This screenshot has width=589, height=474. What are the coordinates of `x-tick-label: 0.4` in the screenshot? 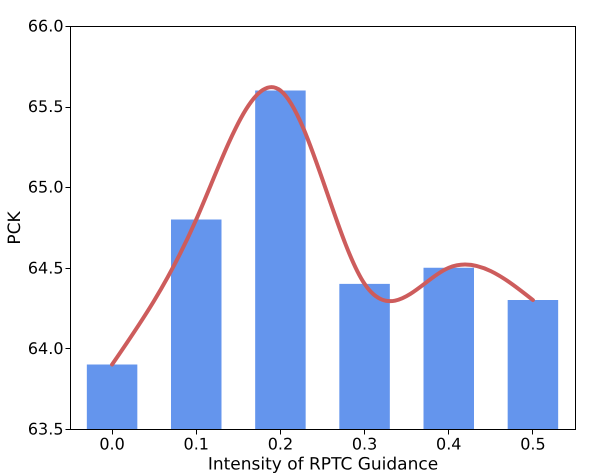 It's located at (449, 444).